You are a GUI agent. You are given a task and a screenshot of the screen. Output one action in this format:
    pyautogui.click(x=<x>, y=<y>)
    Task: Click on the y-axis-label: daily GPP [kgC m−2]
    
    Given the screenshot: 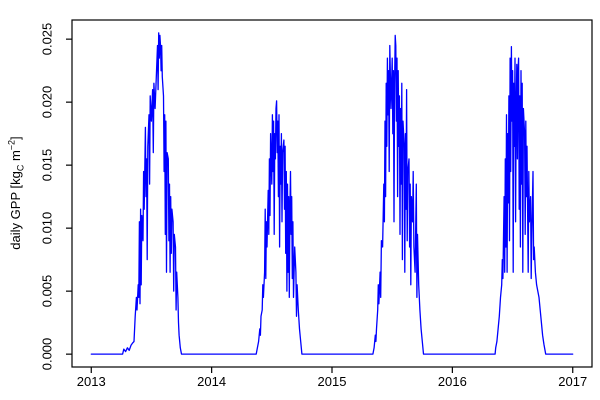 What is the action you would take?
    pyautogui.click(x=16, y=192)
    